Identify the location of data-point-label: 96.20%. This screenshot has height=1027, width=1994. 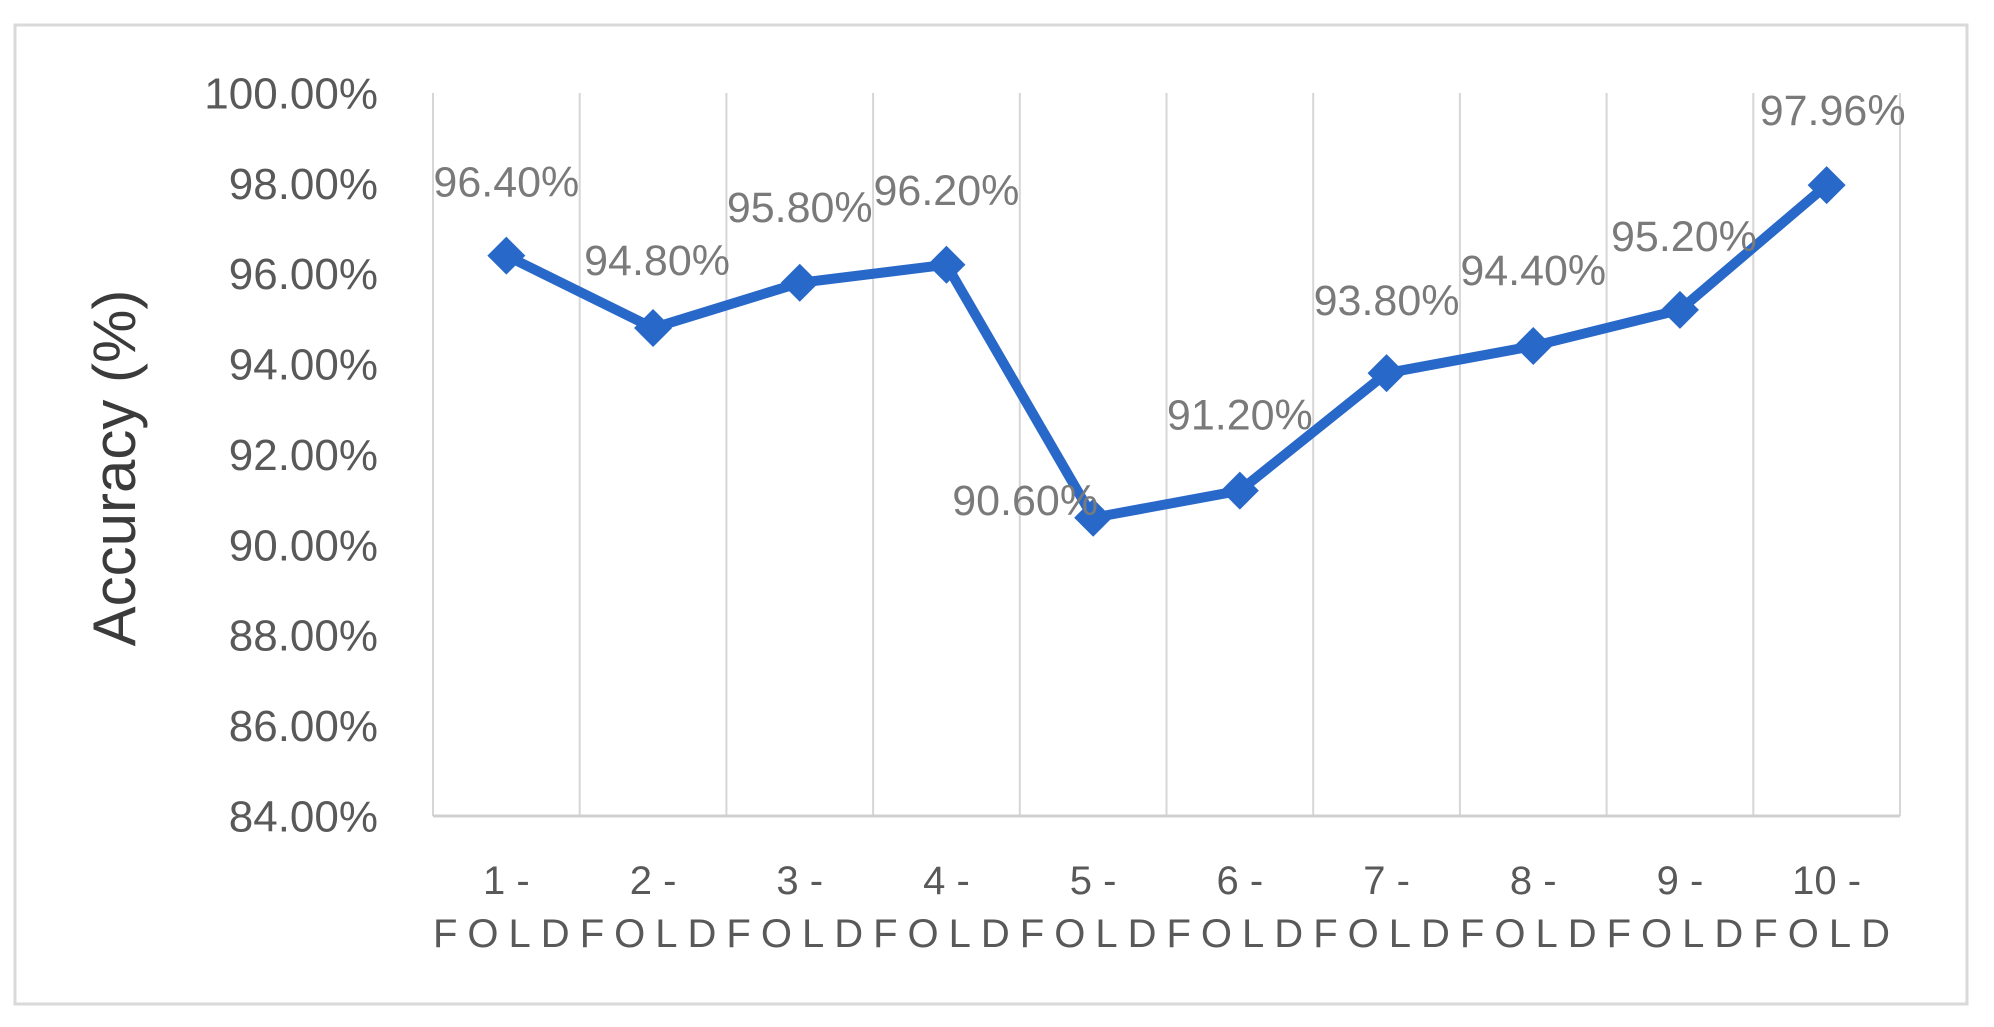
(947, 191).